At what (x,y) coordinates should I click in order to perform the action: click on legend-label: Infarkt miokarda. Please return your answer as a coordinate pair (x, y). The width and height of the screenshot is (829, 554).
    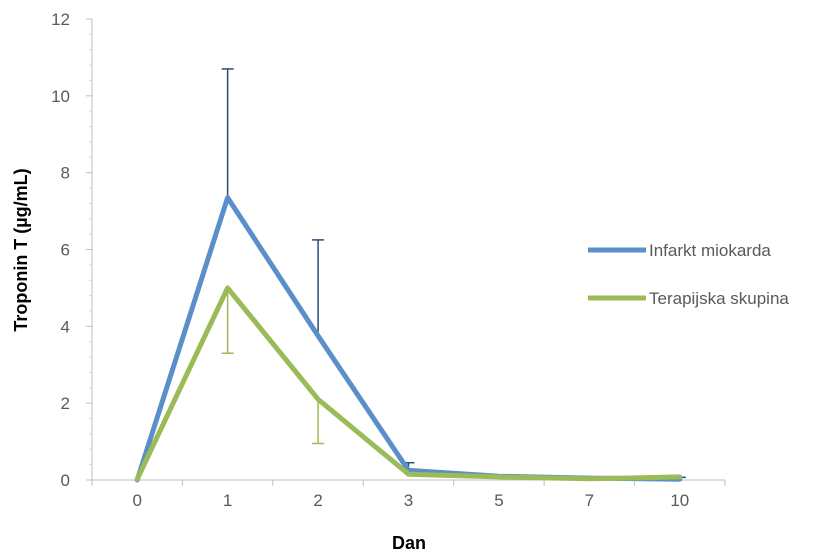
    Looking at the image, I should click on (710, 250).